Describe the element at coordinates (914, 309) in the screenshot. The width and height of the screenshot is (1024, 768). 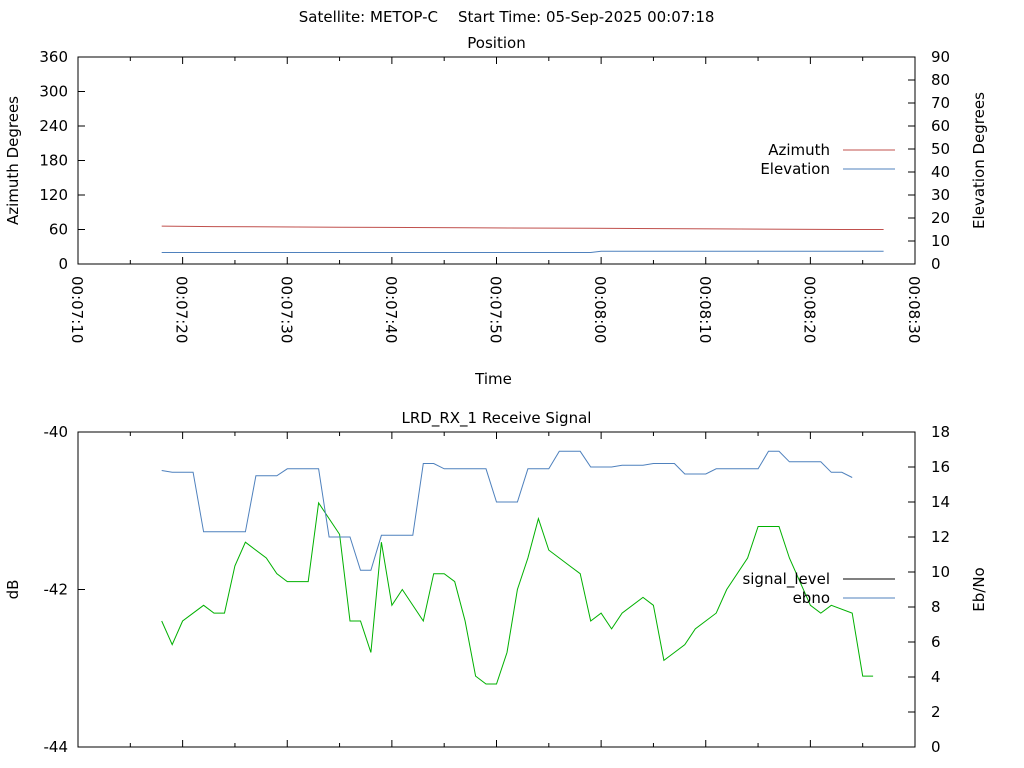
I see `x-tick-label: 00:08:30` at that location.